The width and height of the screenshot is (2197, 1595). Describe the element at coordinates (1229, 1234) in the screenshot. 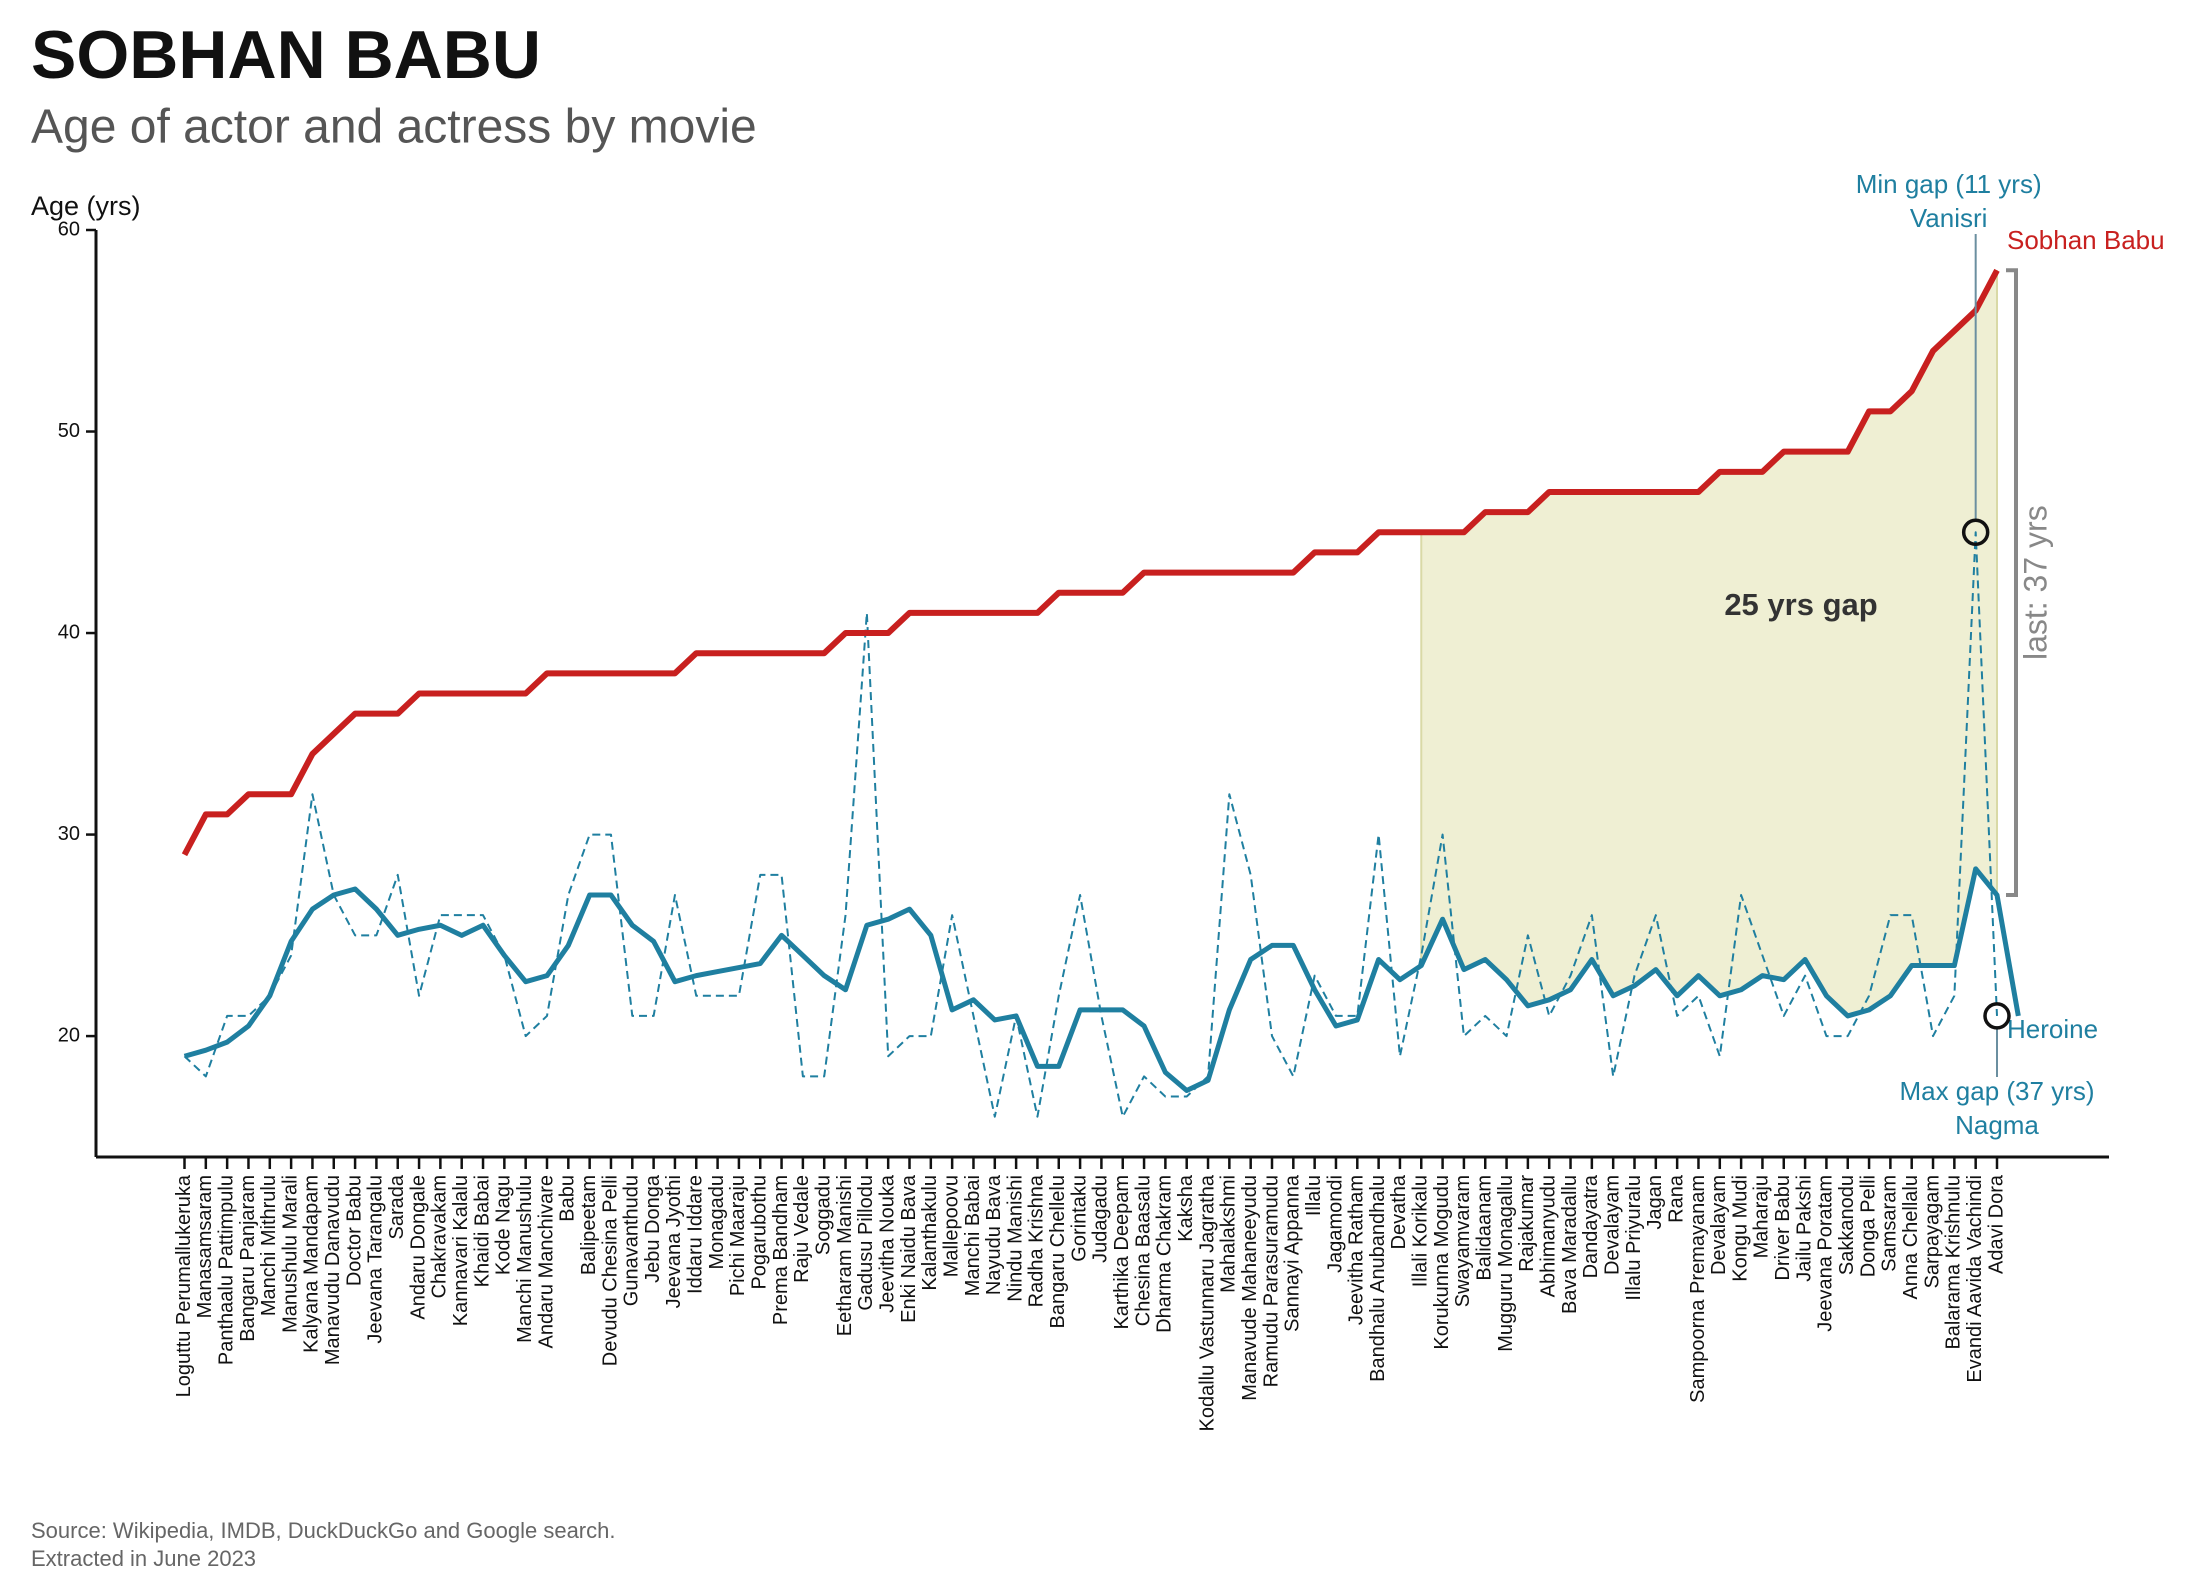

I see `x-tick-label: Mahalakshmi` at that location.